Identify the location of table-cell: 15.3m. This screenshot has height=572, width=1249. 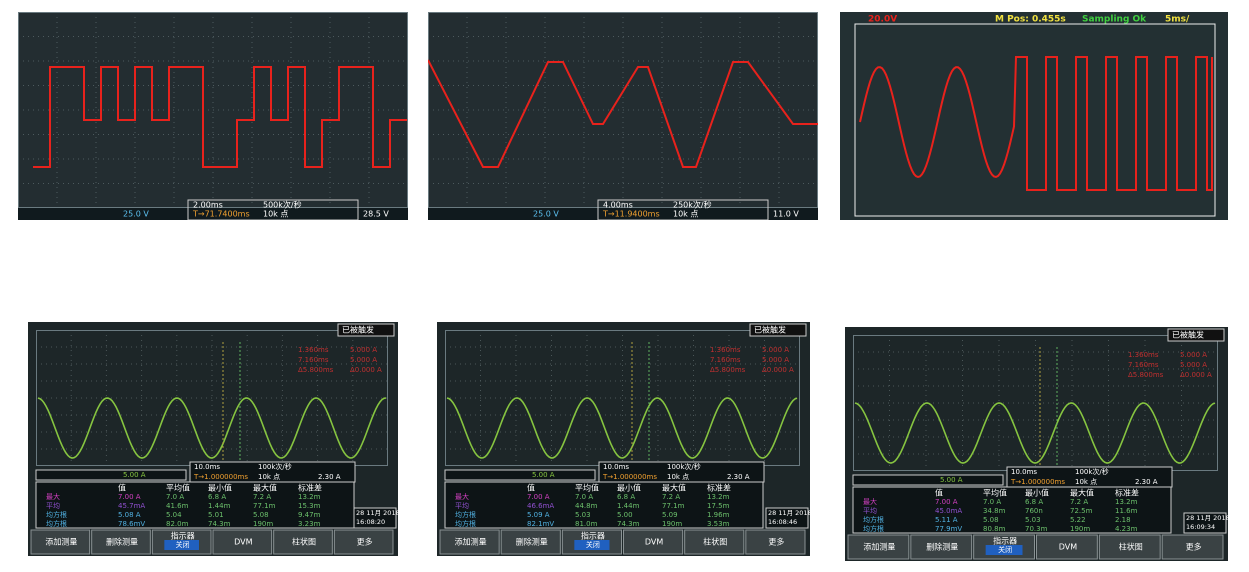
(309, 506).